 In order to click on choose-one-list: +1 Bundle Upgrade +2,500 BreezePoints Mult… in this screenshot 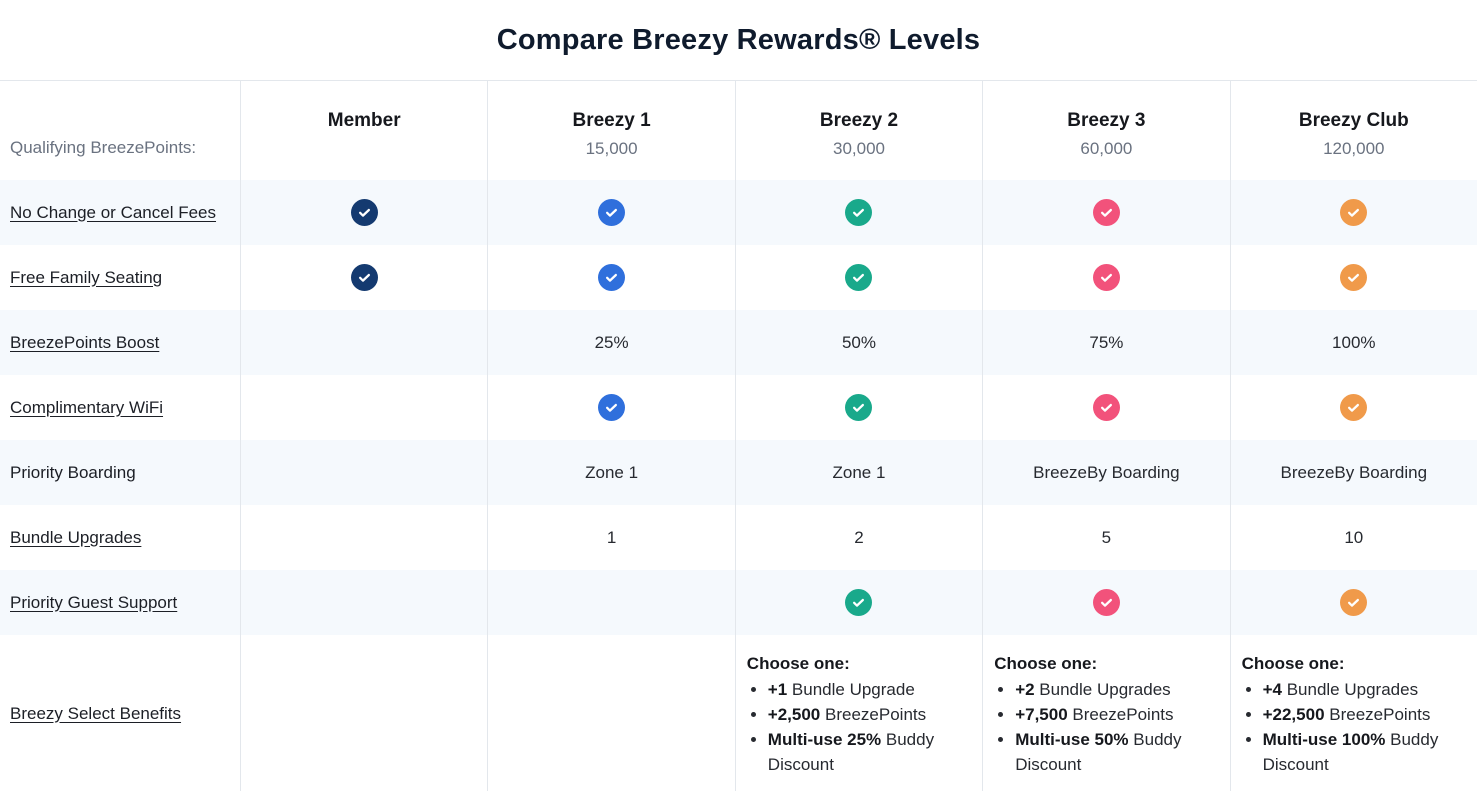, I will do `click(871, 727)`.